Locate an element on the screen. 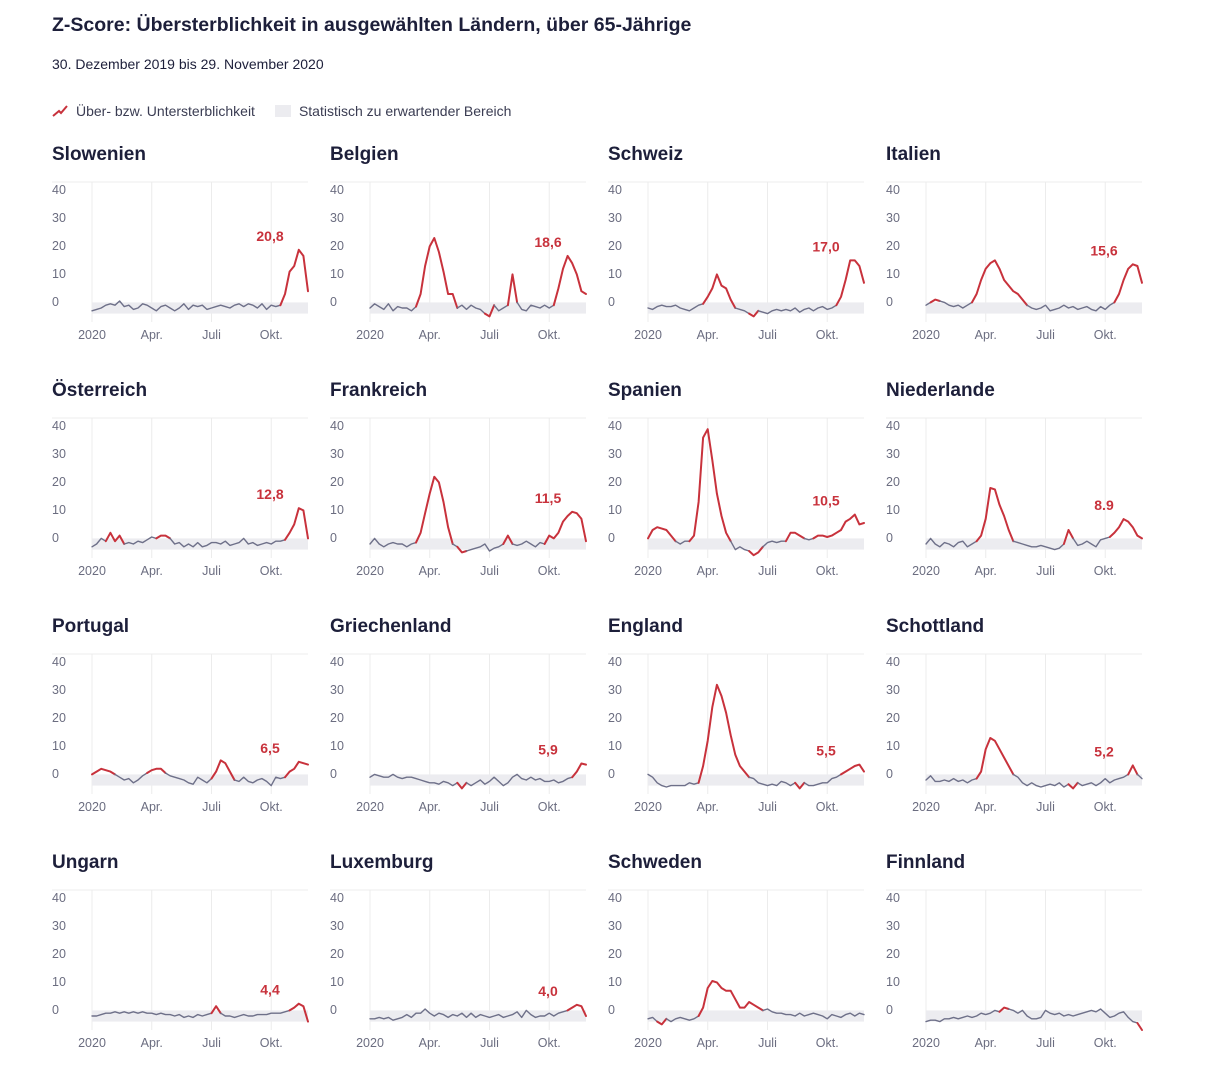  legend-item-excess: Über- bzw. Untersterblichkeit is located at coordinates (153, 111).